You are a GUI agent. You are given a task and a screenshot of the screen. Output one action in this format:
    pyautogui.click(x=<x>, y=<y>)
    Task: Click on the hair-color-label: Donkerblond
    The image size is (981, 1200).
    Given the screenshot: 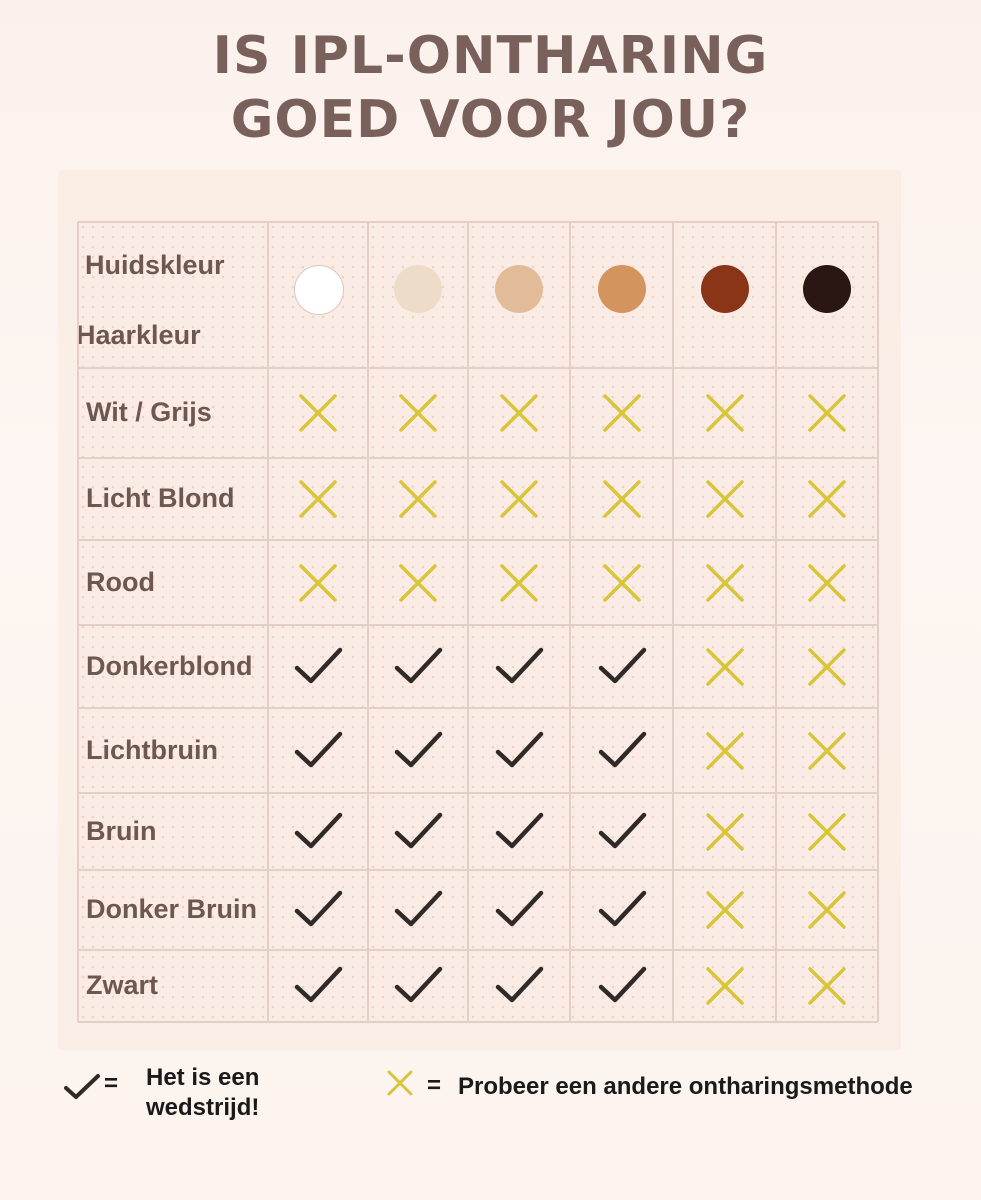 What is the action you would take?
    pyautogui.click(x=169, y=665)
    